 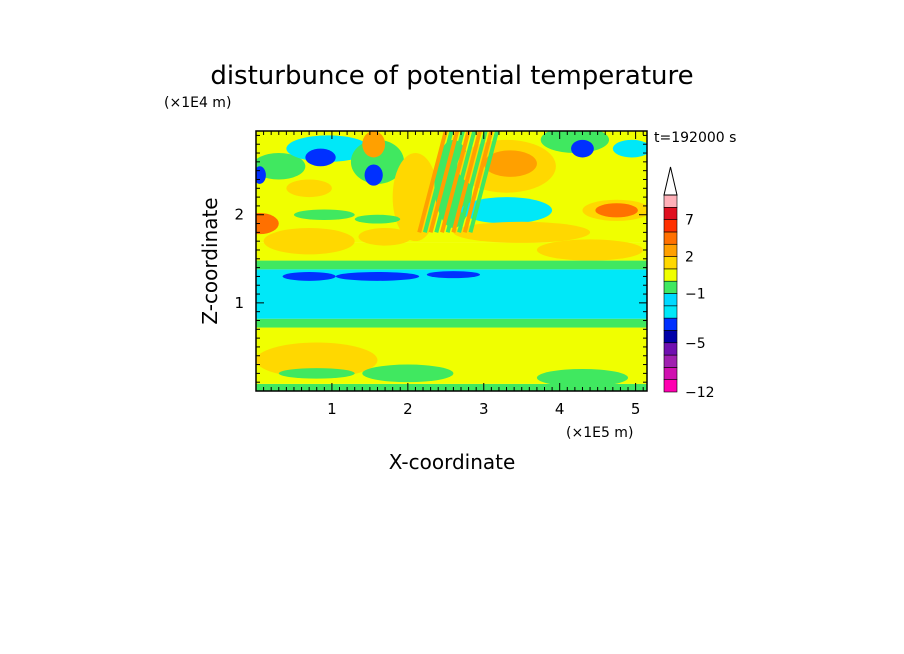 What do you see at coordinates (700, 393) in the screenshot?
I see `colorbar-label: −12` at bounding box center [700, 393].